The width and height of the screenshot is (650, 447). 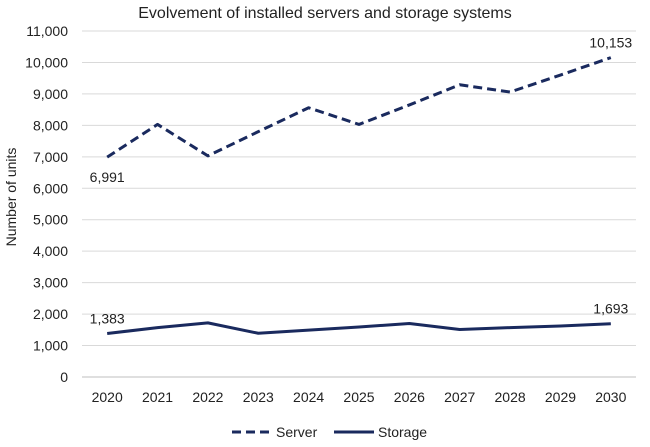 What do you see at coordinates (459, 397) in the screenshot?
I see `x-tick-label: 2027` at bounding box center [459, 397].